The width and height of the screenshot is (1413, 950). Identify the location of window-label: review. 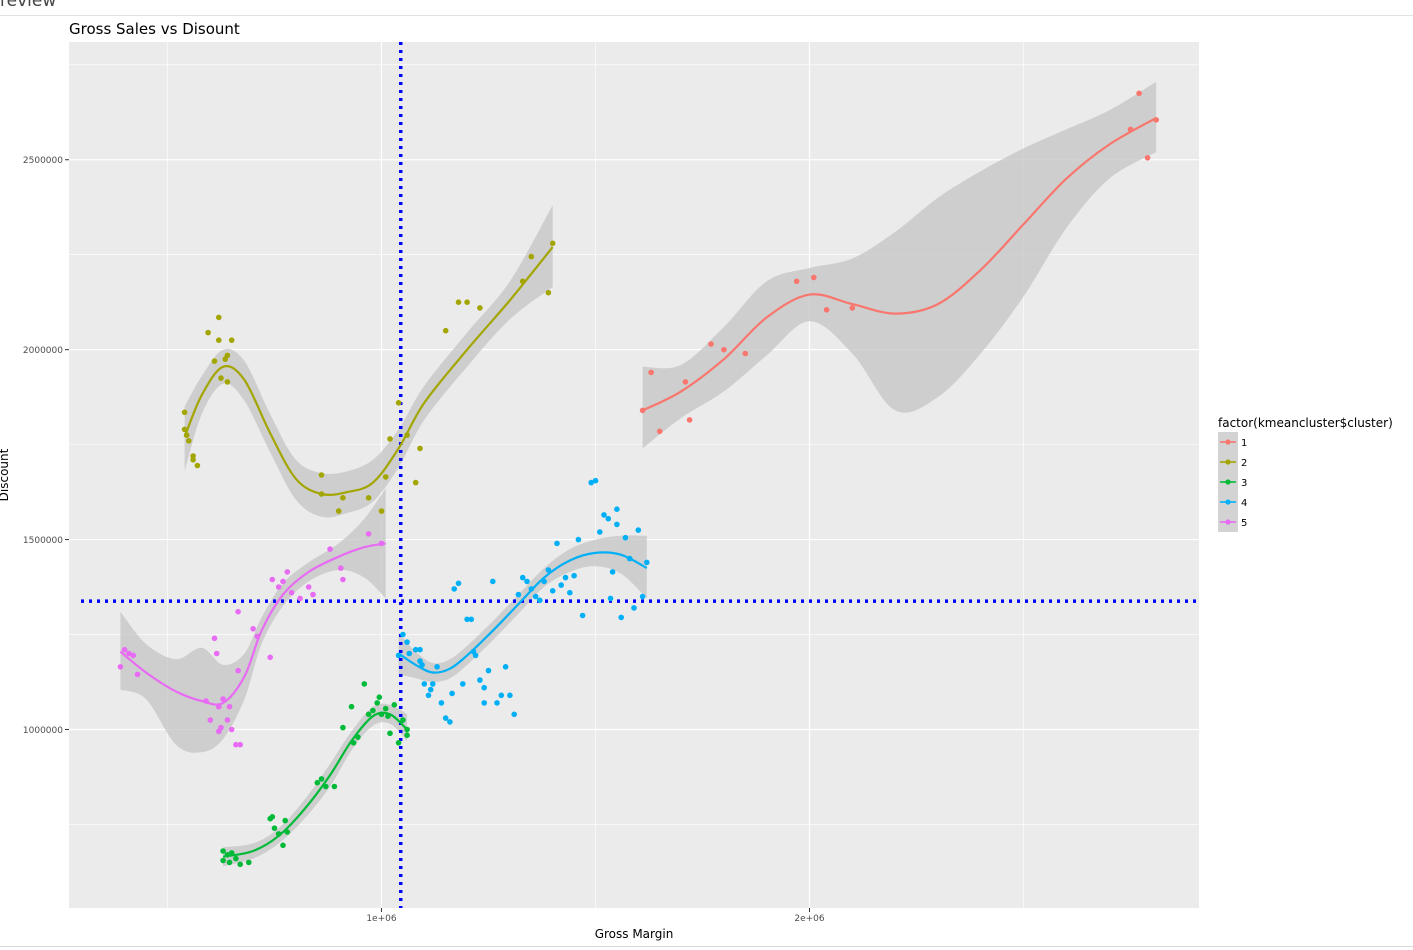
(28, 5).